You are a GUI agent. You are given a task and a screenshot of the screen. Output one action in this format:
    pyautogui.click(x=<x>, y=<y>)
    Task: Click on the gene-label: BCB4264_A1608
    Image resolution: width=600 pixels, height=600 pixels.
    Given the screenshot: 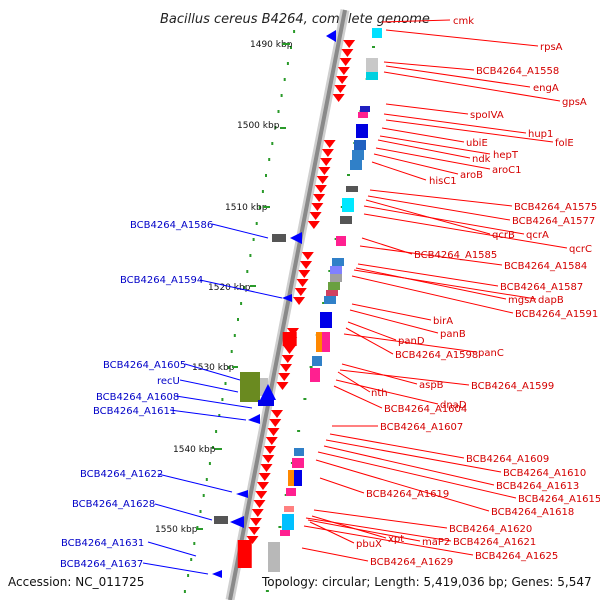 What is the action you would take?
    pyautogui.click(x=137, y=397)
    